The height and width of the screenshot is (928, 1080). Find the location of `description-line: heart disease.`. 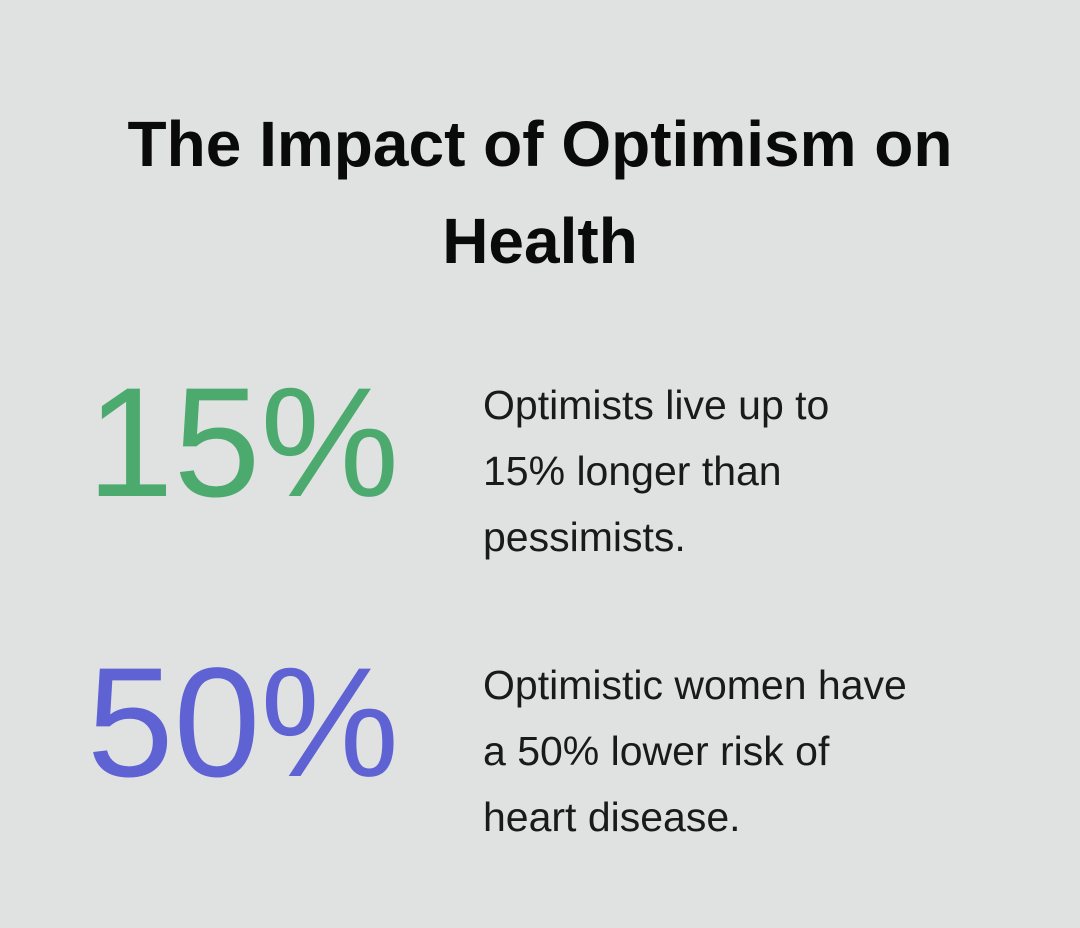

description-line: heart disease. is located at coordinates (612, 817).